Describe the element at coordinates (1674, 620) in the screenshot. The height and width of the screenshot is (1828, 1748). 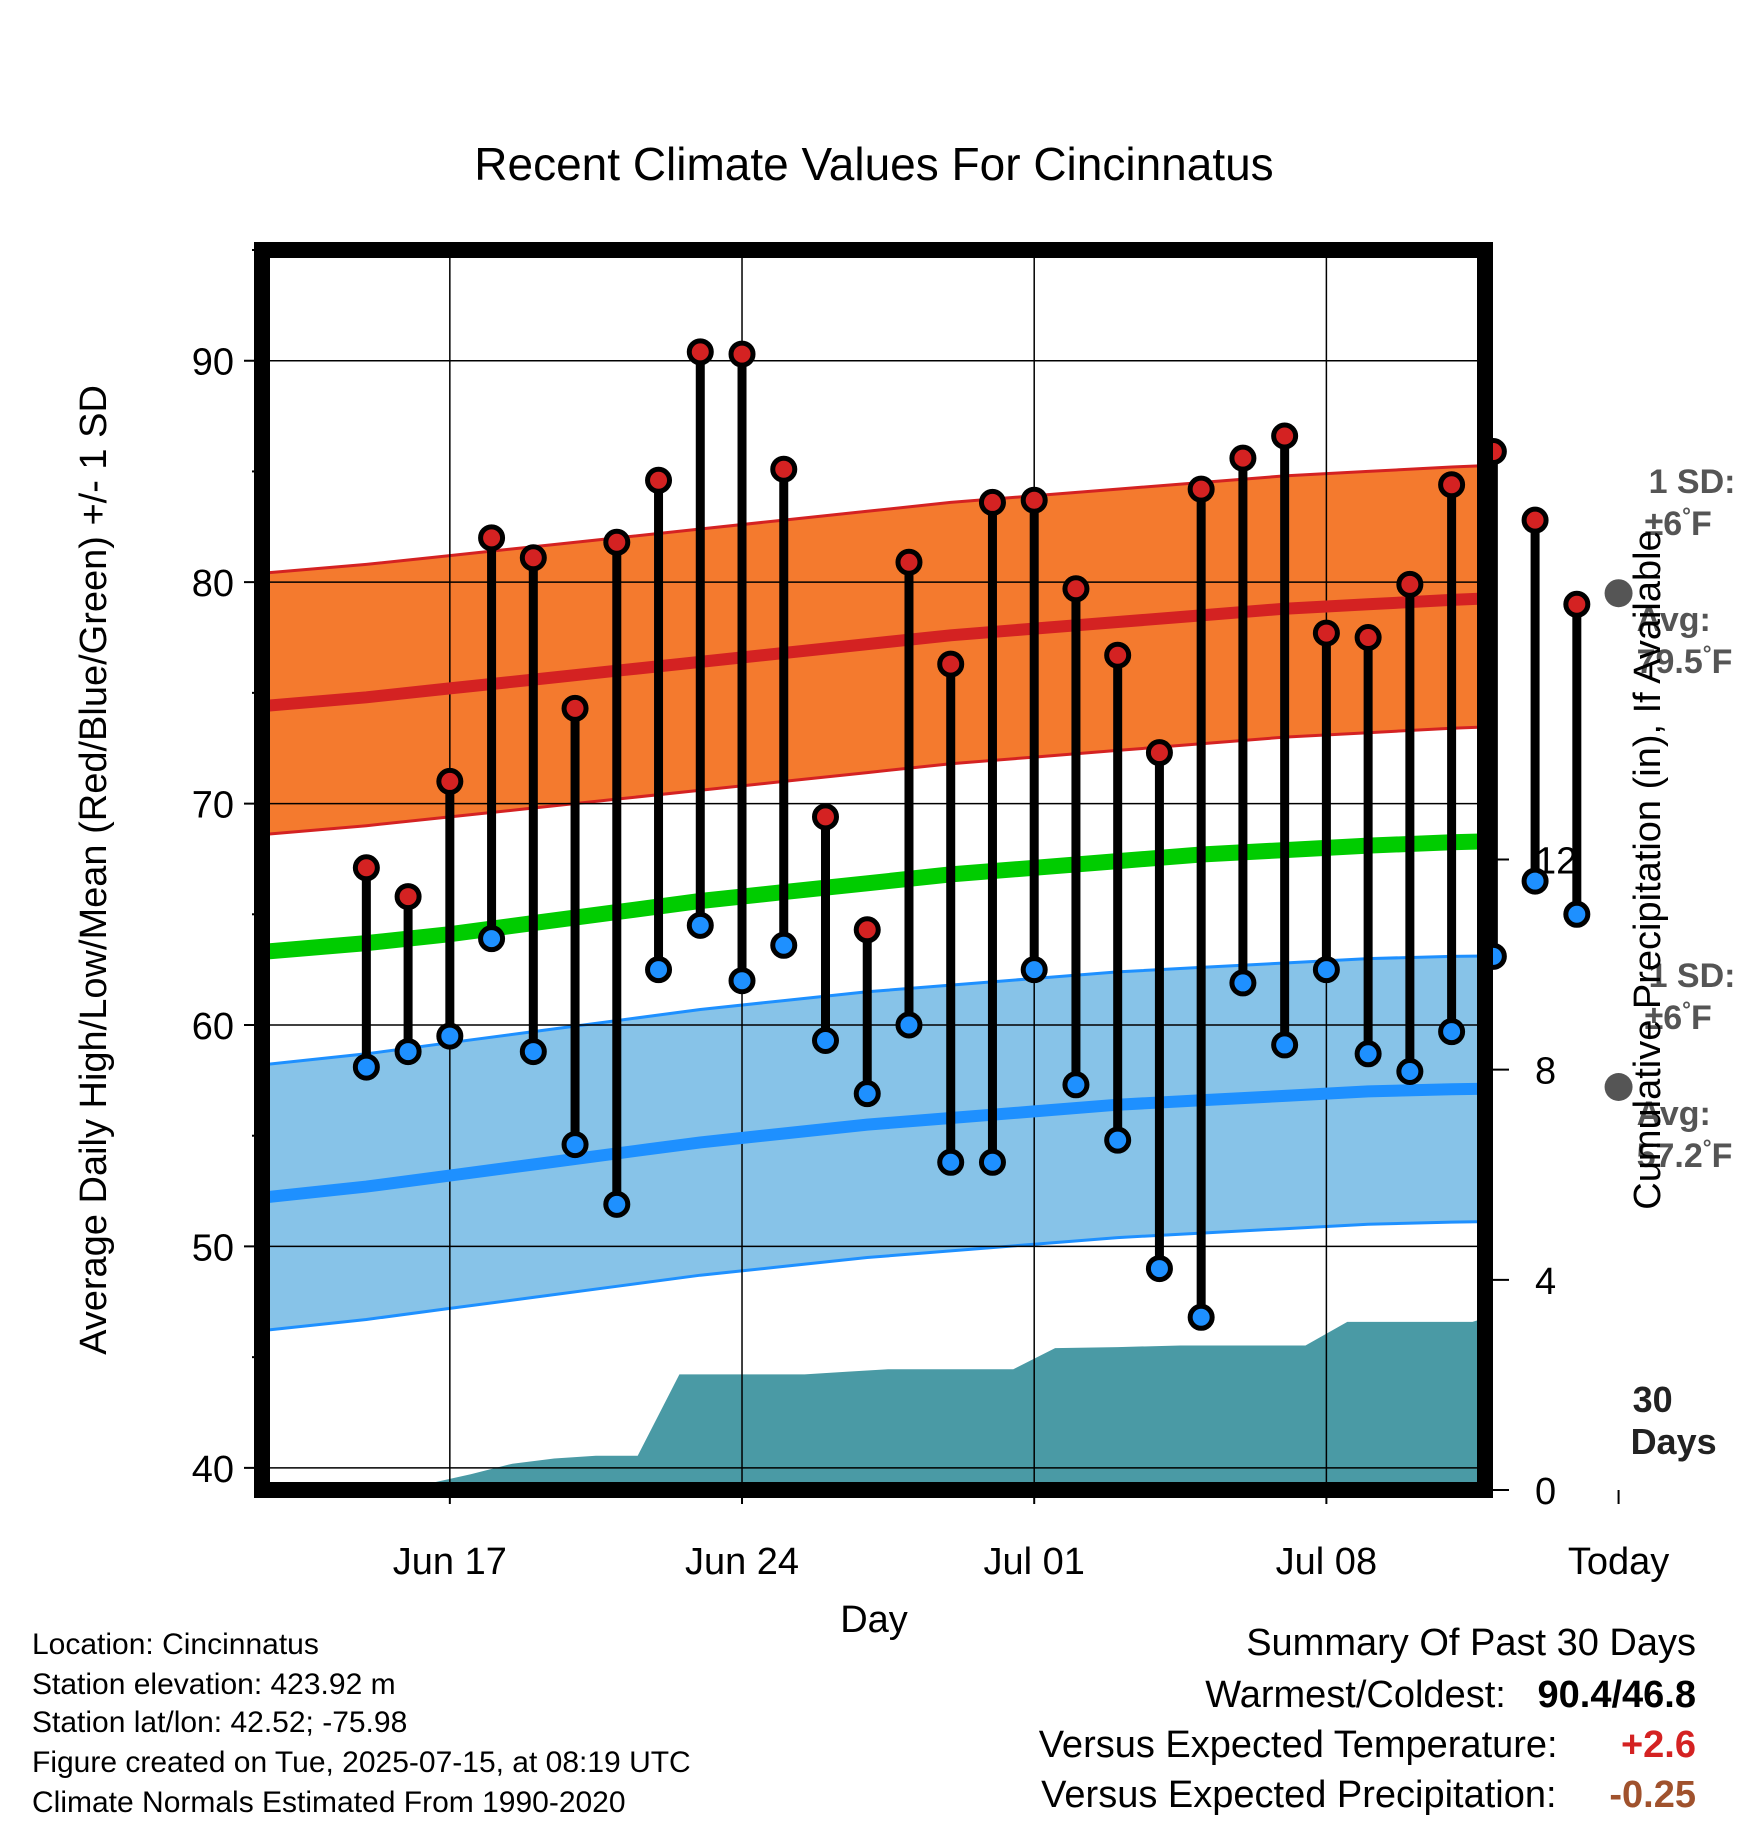
I see `high-avg-label: Avg:` at that location.